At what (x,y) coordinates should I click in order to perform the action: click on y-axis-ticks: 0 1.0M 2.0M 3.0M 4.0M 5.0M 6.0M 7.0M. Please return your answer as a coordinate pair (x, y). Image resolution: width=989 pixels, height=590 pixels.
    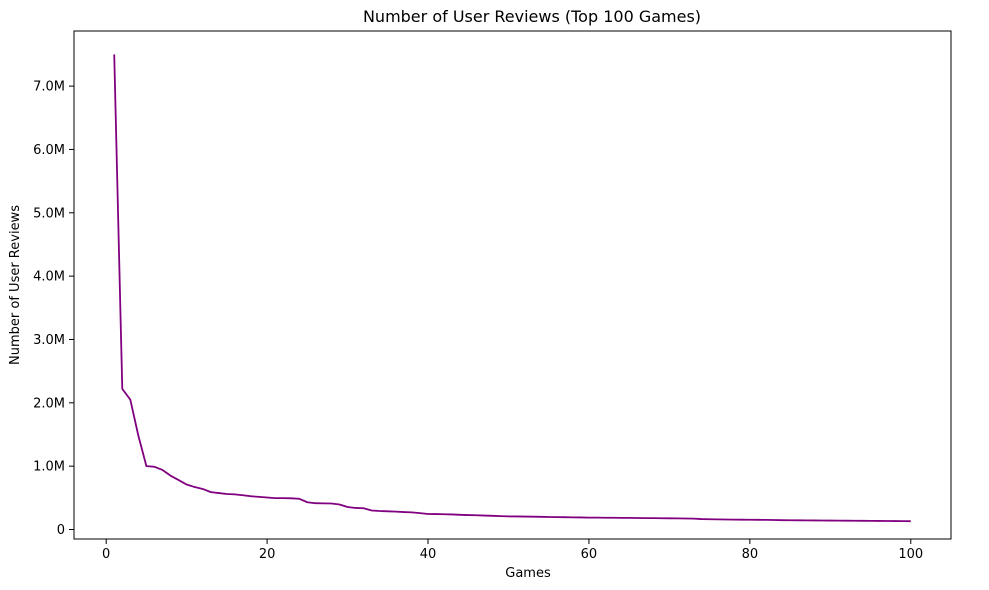
    Looking at the image, I should click on (53, 309).